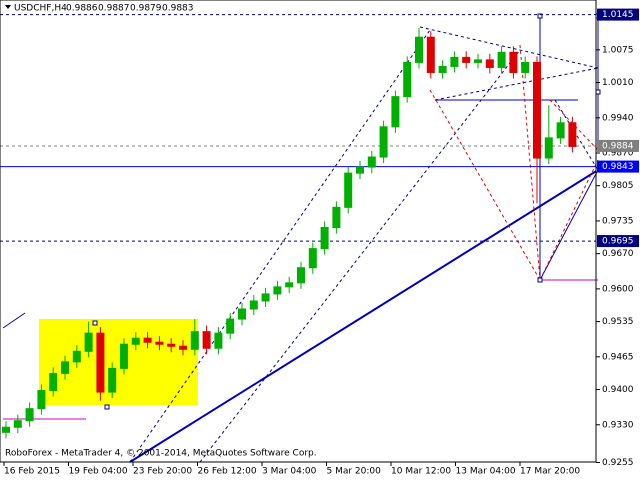  I want to click on level-label: 0.9695, so click(618, 242).